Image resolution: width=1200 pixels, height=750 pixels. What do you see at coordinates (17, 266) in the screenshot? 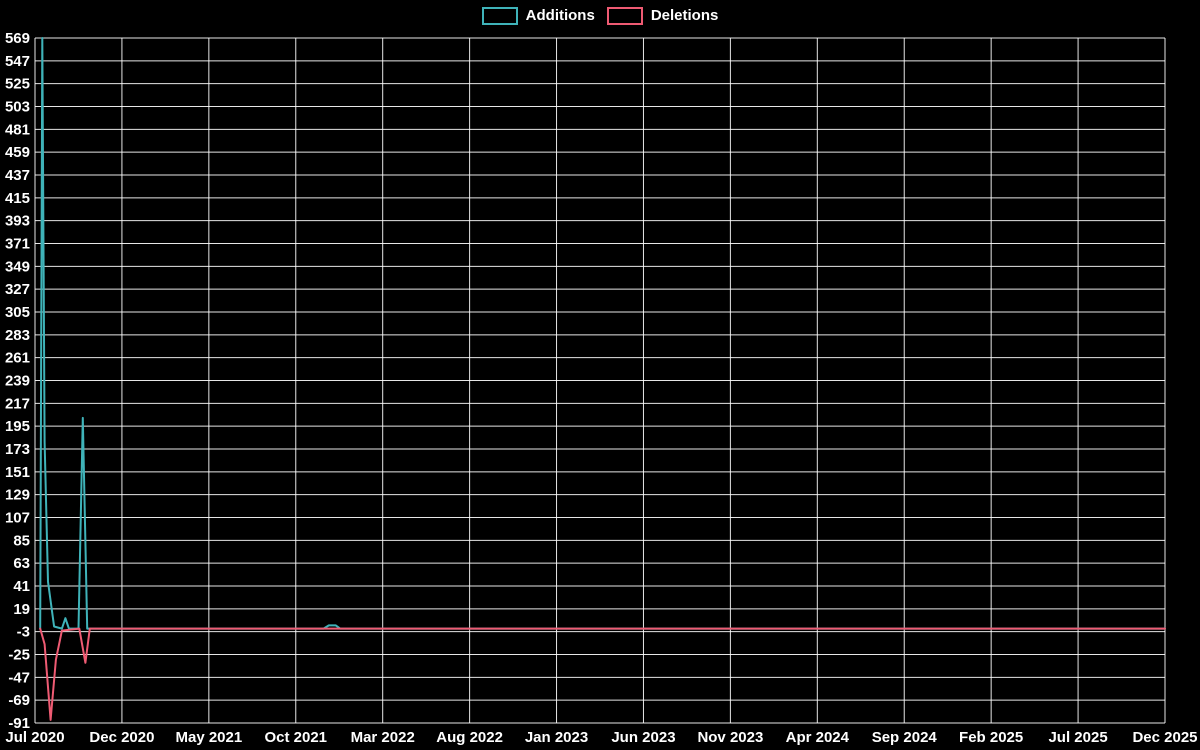
I see `y-axis-label: 349` at bounding box center [17, 266].